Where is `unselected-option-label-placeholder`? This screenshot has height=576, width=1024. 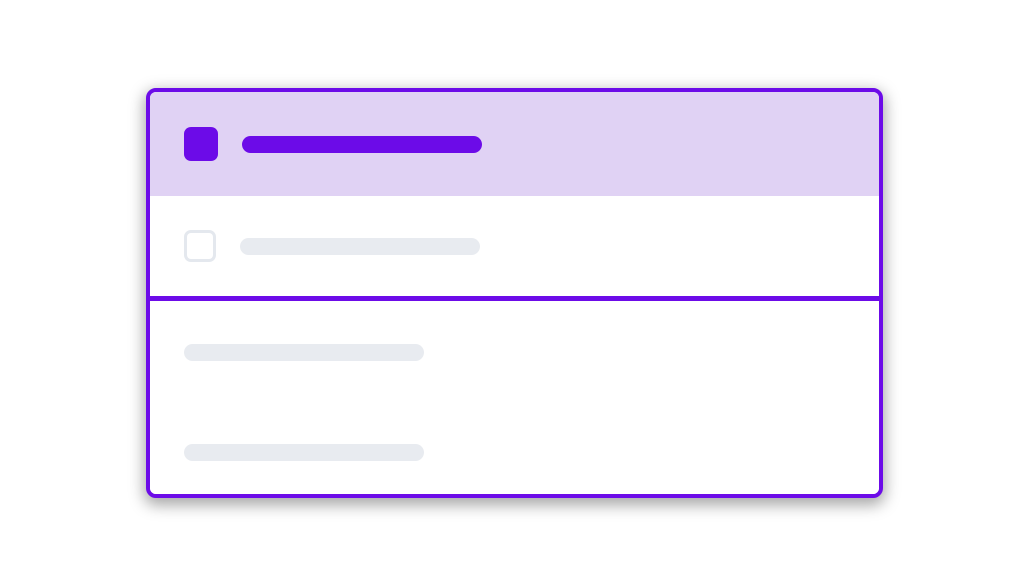
unselected-option-label-placeholder is located at coordinates (360, 246).